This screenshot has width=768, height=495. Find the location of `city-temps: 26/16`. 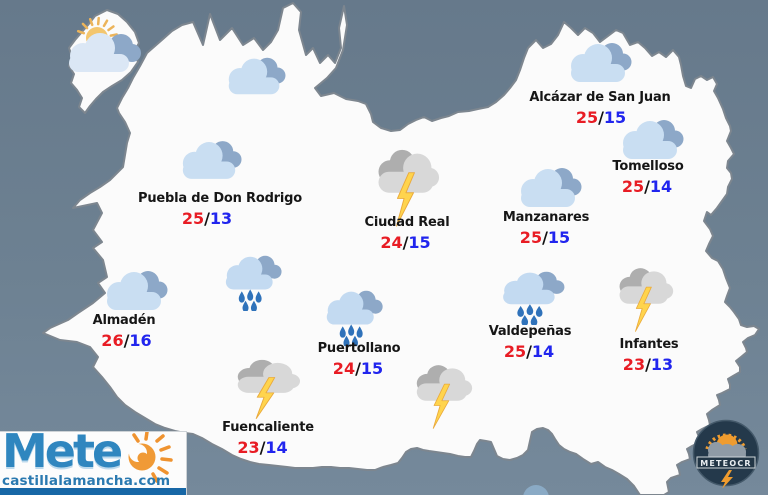

city-temps: 26/16 is located at coordinates (127, 340).